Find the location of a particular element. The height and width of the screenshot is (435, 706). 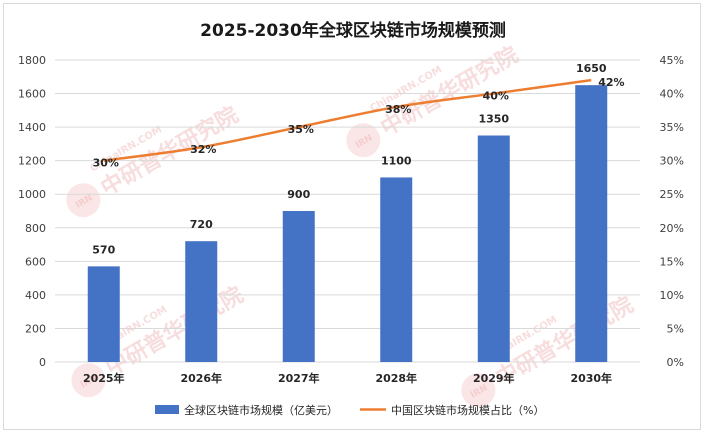

chart-title: 2025-2030年全球区块链市场规模预测 is located at coordinates (353, 30).